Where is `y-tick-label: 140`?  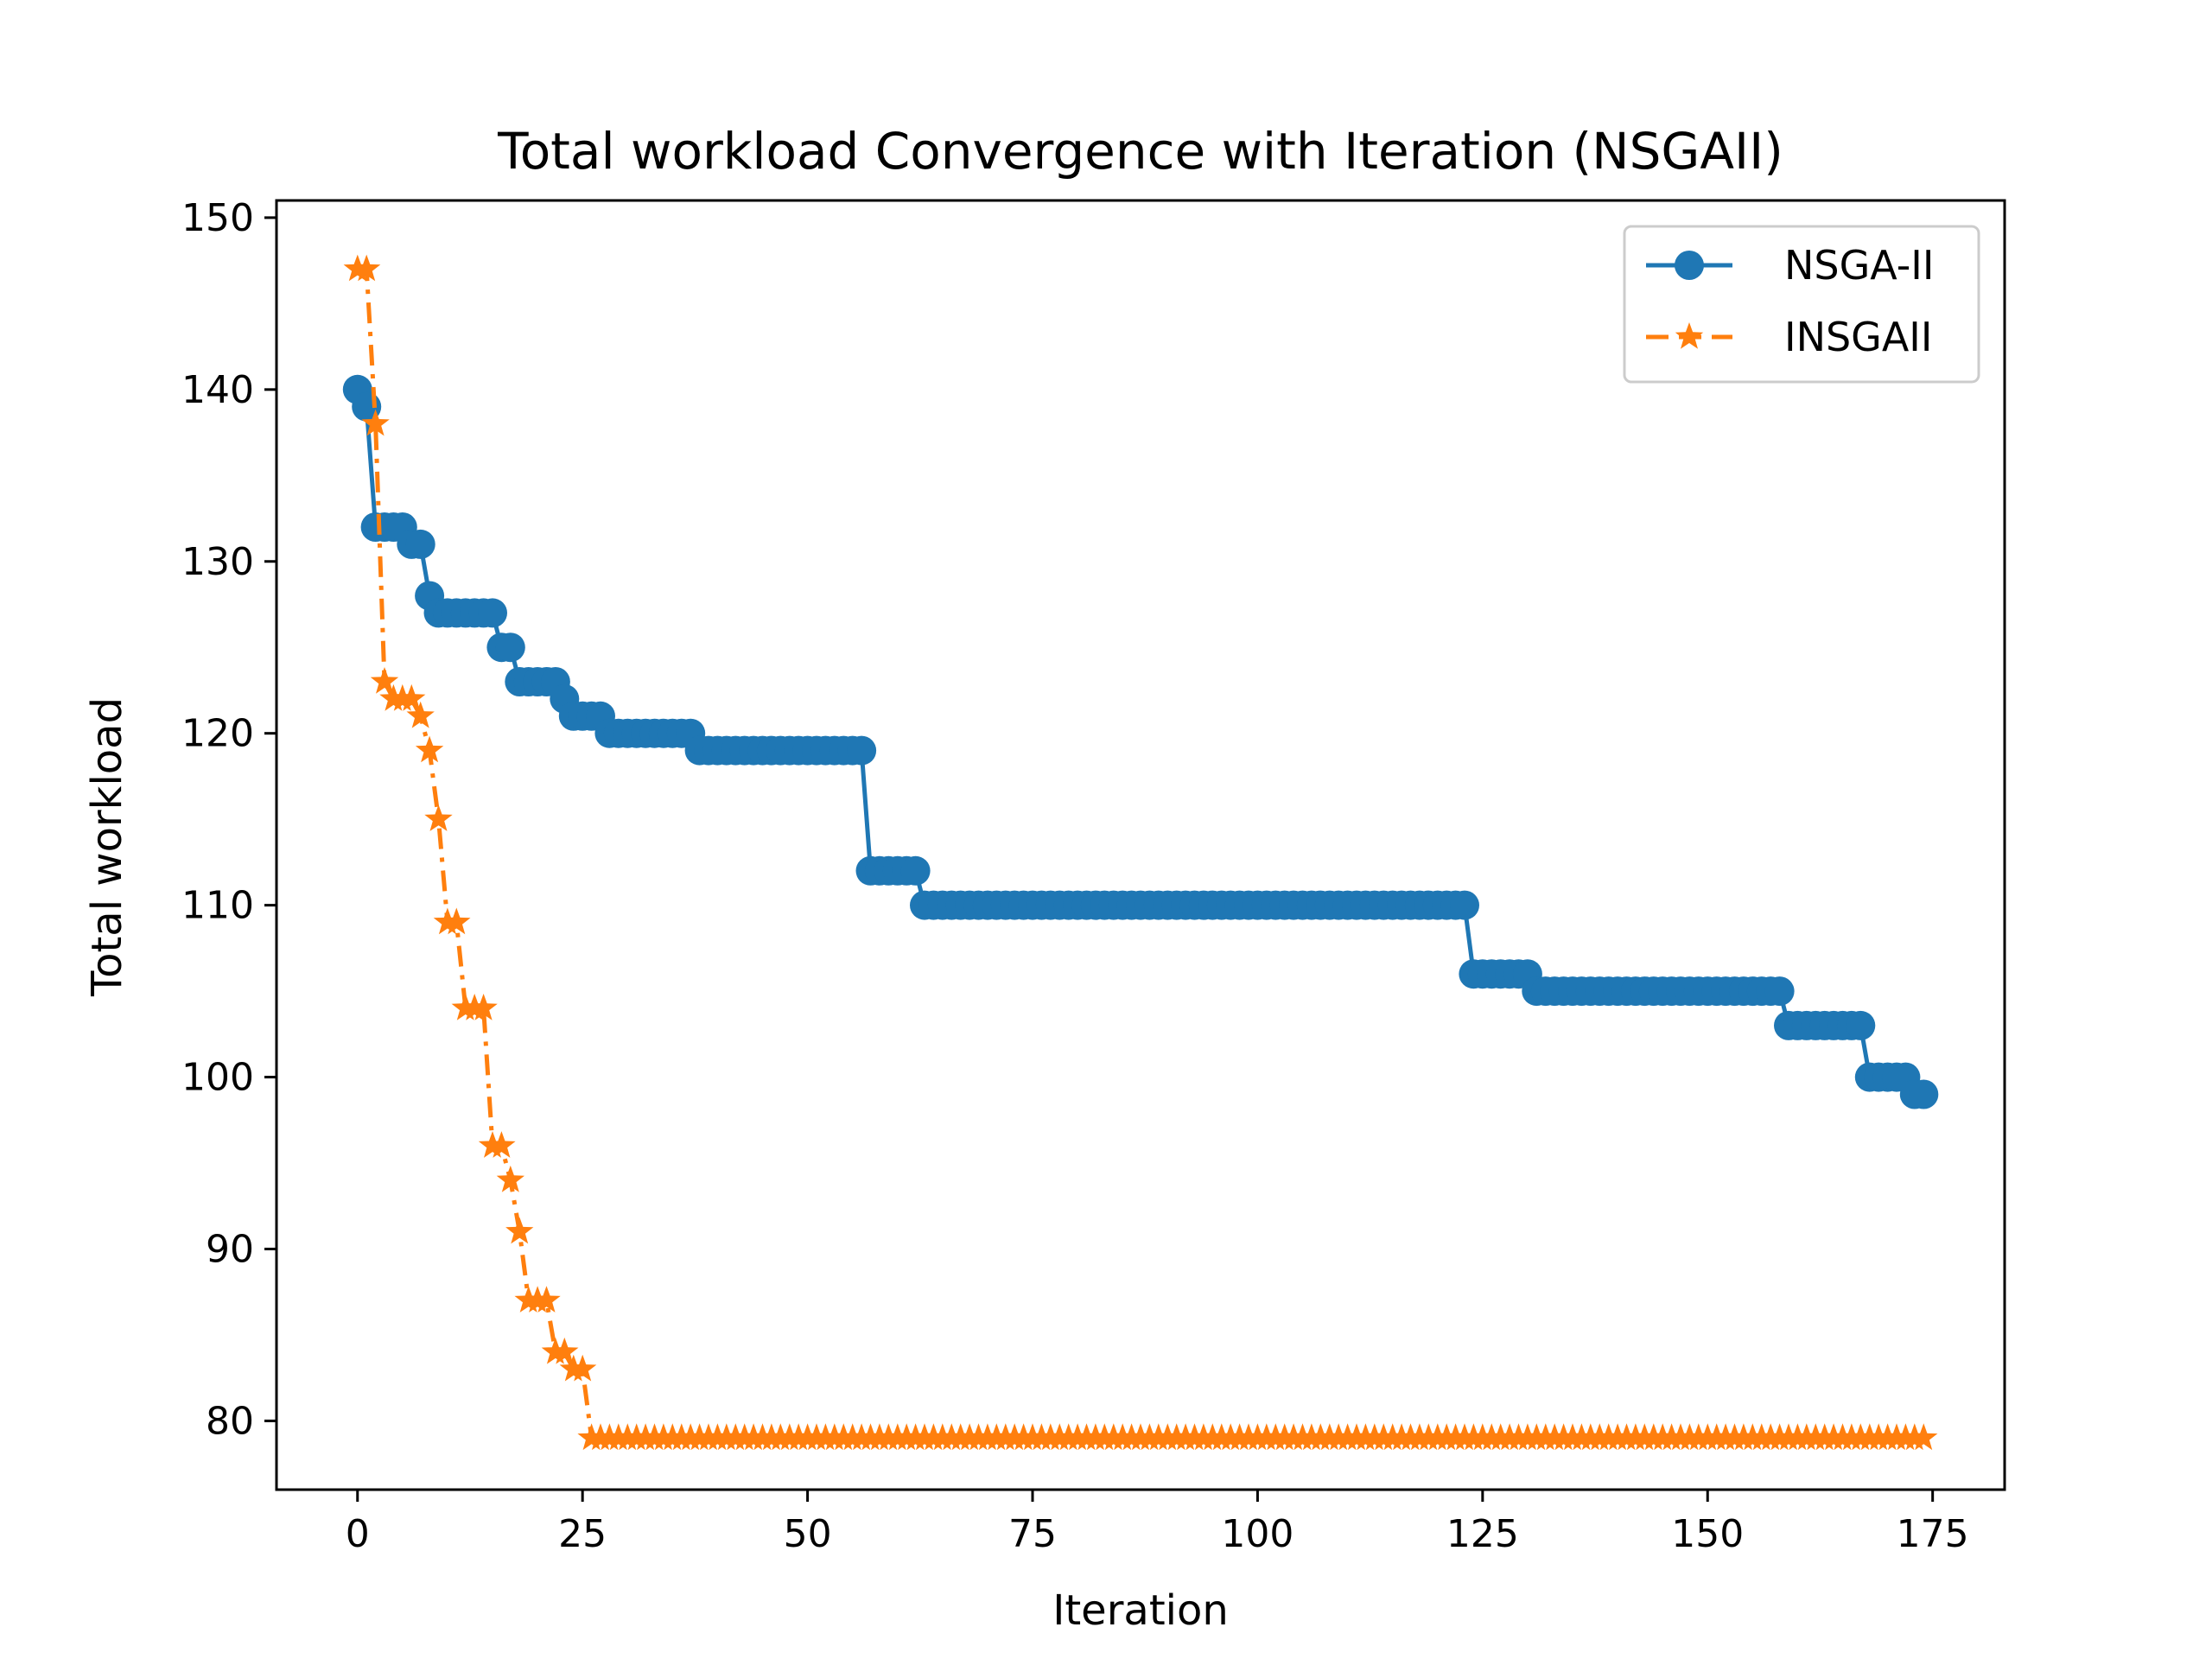
y-tick-label: 140 is located at coordinates (217, 390).